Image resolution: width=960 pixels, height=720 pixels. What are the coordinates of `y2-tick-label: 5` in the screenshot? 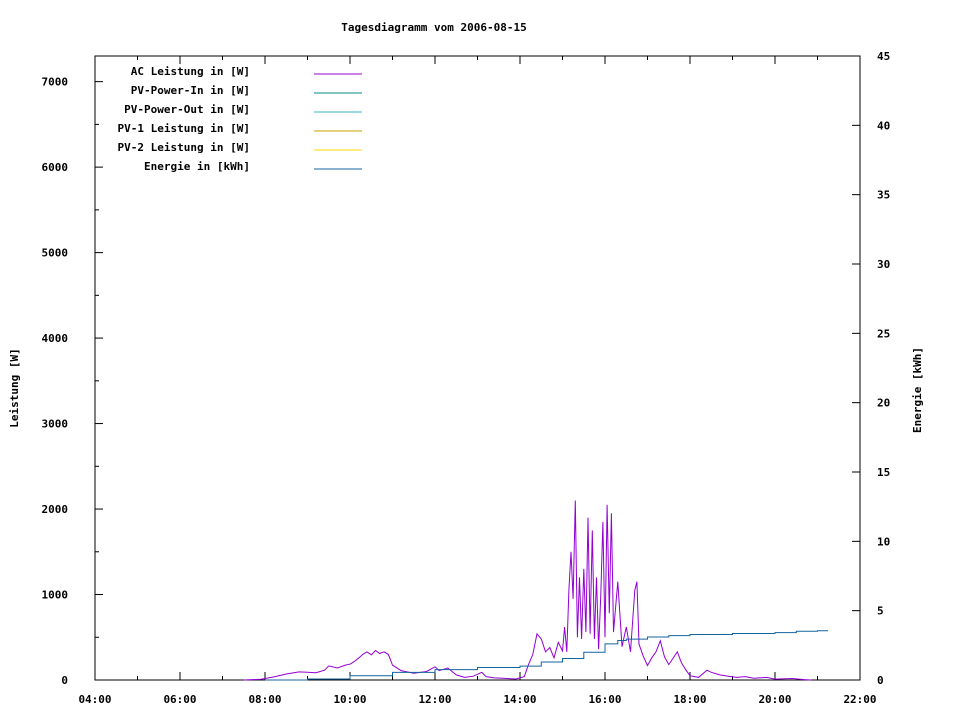 It's located at (880, 611).